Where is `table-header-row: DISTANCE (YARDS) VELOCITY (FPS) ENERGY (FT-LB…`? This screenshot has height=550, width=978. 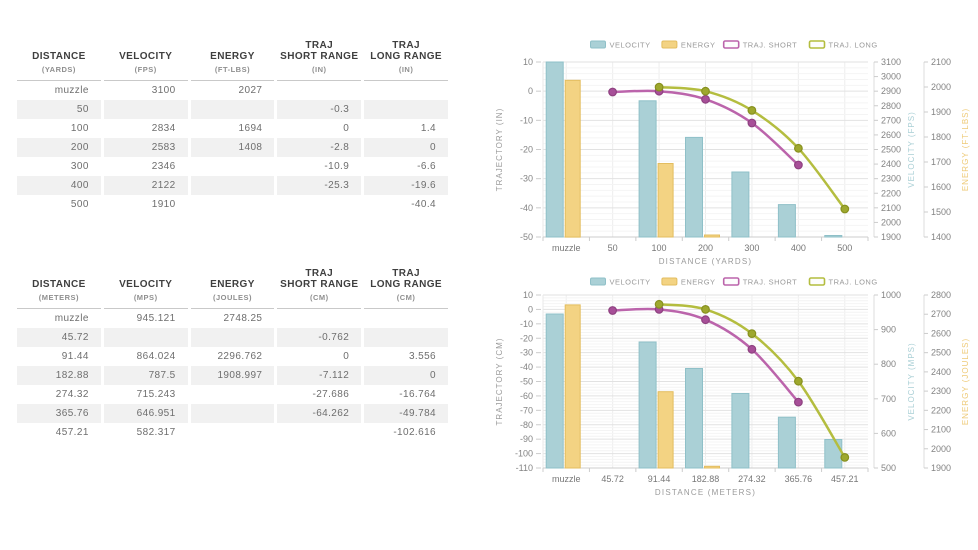 table-header-row: DISTANCE (YARDS) VELOCITY (FPS) ENERGY (FT-LB… is located at coordinates (232, 59).